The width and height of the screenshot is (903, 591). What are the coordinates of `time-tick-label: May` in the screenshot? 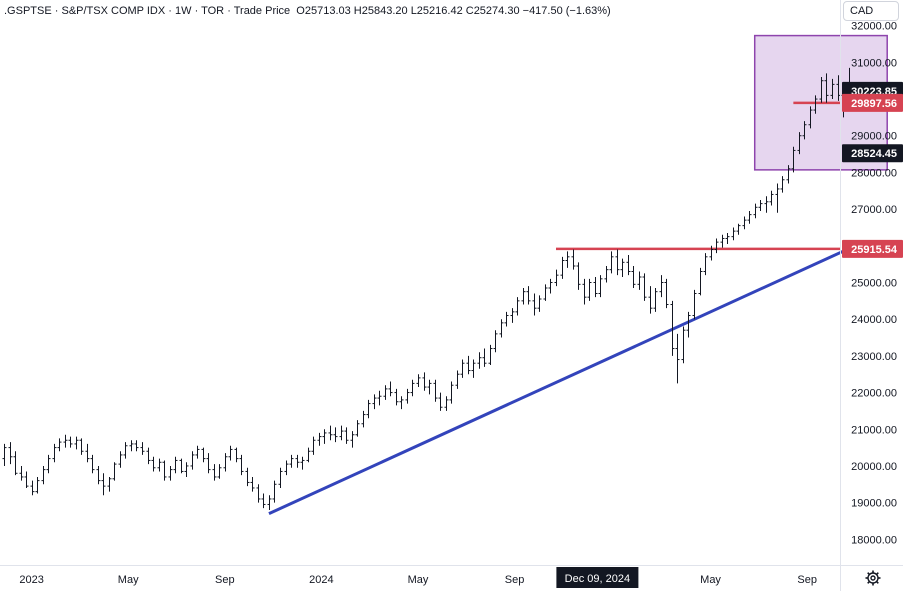 It's located at (710, 580).